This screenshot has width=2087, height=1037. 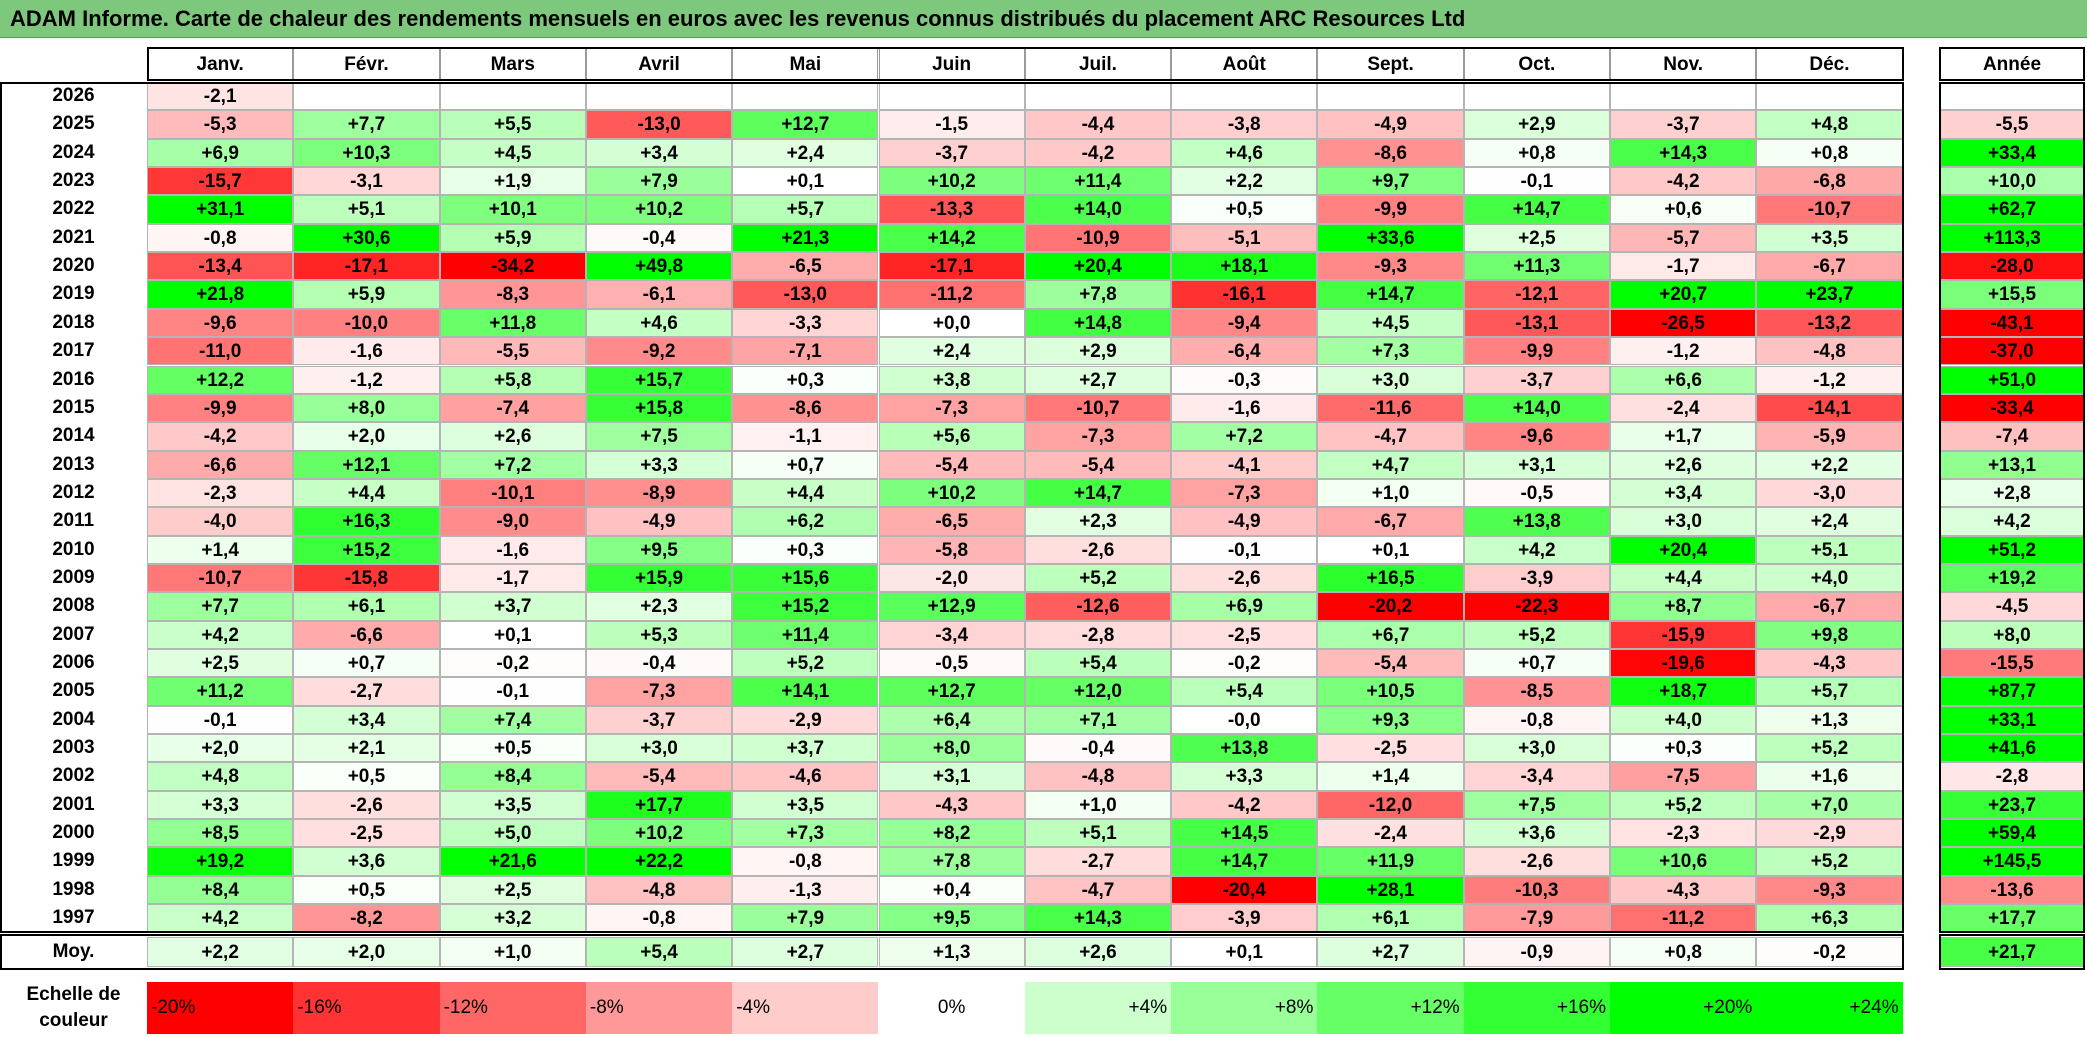 What do you see at coordinates (512, 464) in the screenshot?
I see `heatmap-cell: +7,2` at bounding box center [512, 464].